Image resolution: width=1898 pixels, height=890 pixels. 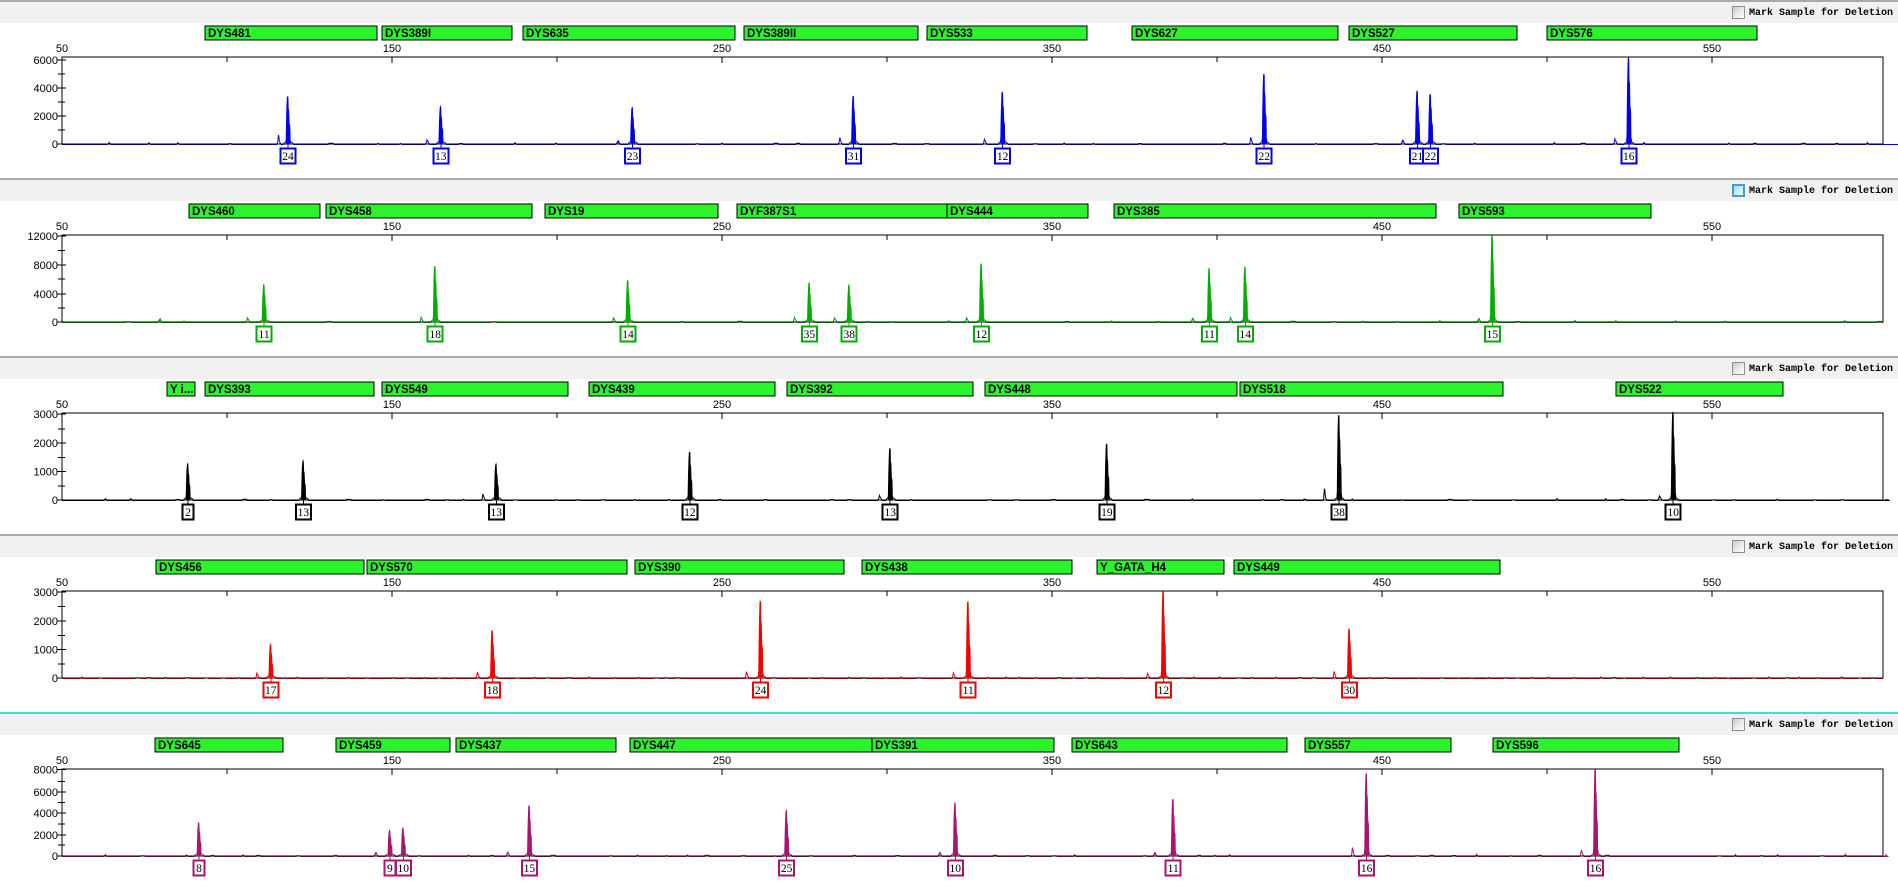 What do you see at coordinates (1258, 568) in the screenshot?
I see `svg-text: DYS449` at bounding box center [1258, 568].